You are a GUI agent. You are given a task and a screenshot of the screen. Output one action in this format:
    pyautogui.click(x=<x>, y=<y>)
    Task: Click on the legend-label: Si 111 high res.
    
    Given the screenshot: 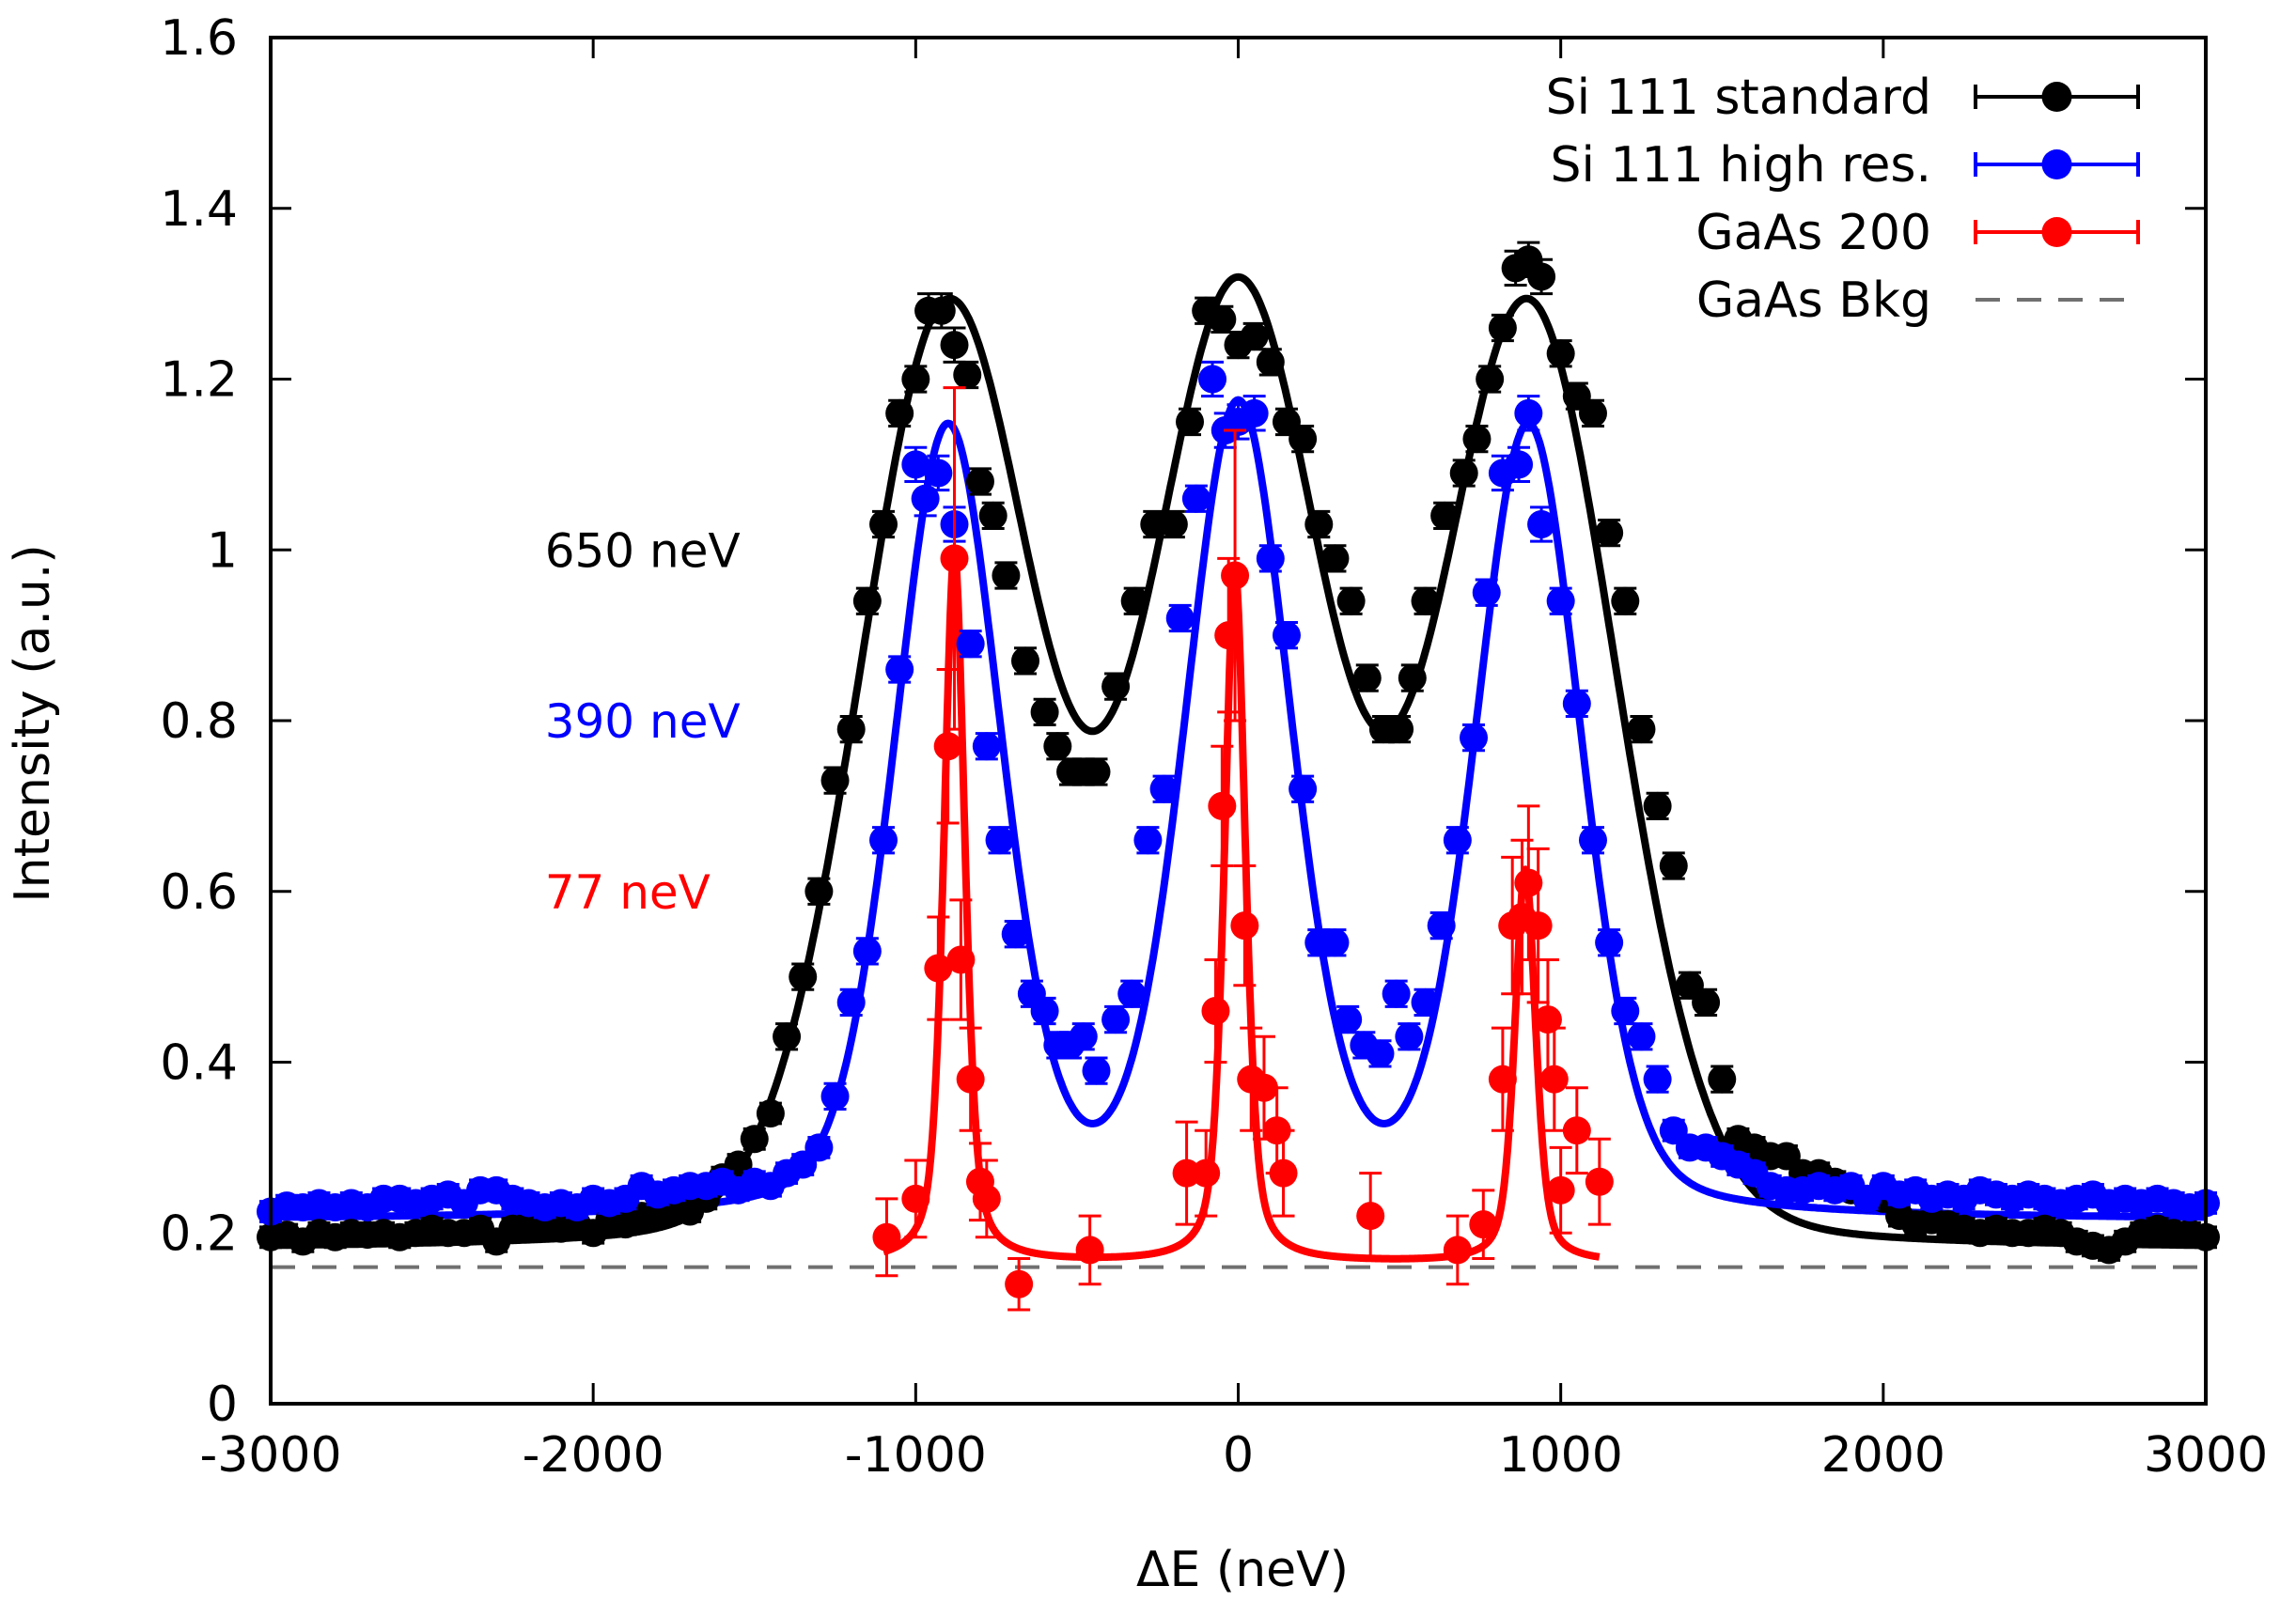 What is the action you would take?
    pyautogui.click(x=1740, y=165)
    